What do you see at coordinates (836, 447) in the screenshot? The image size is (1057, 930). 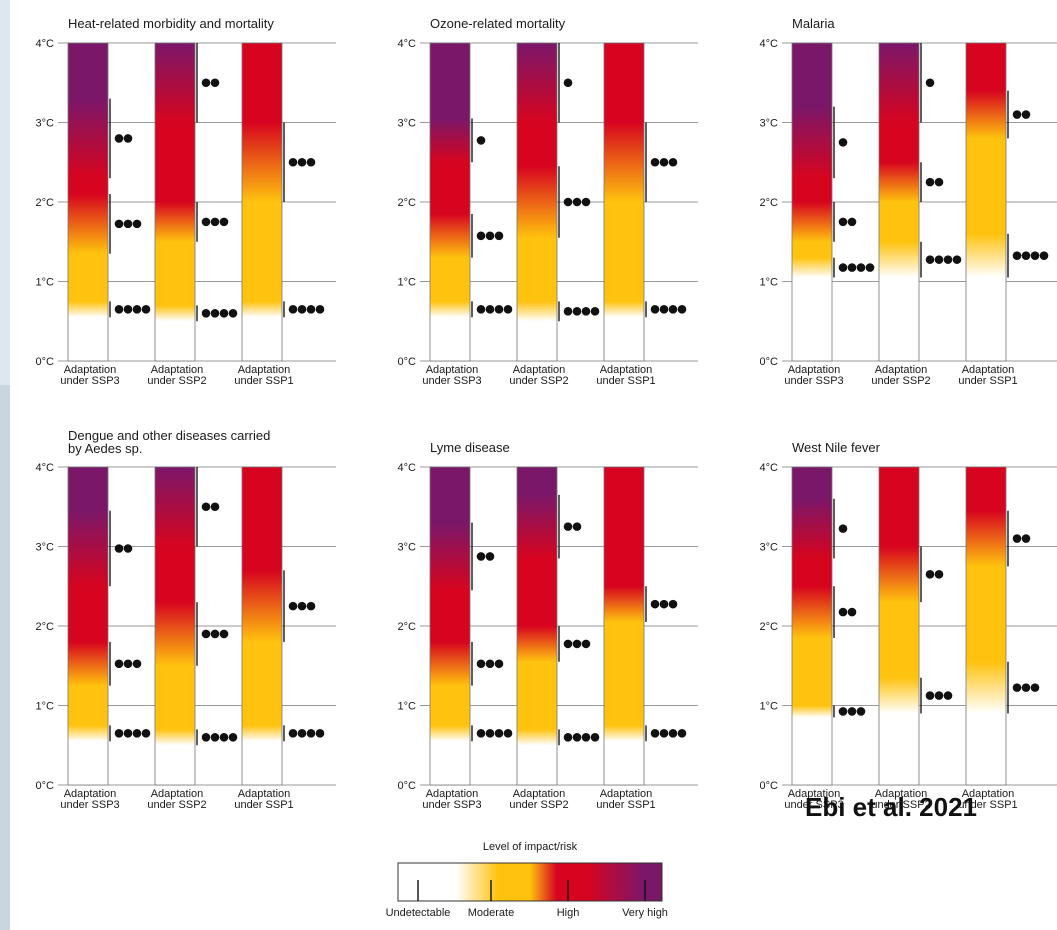 I see `panel-title: West Nile fever` at bounding box center [836, 447].